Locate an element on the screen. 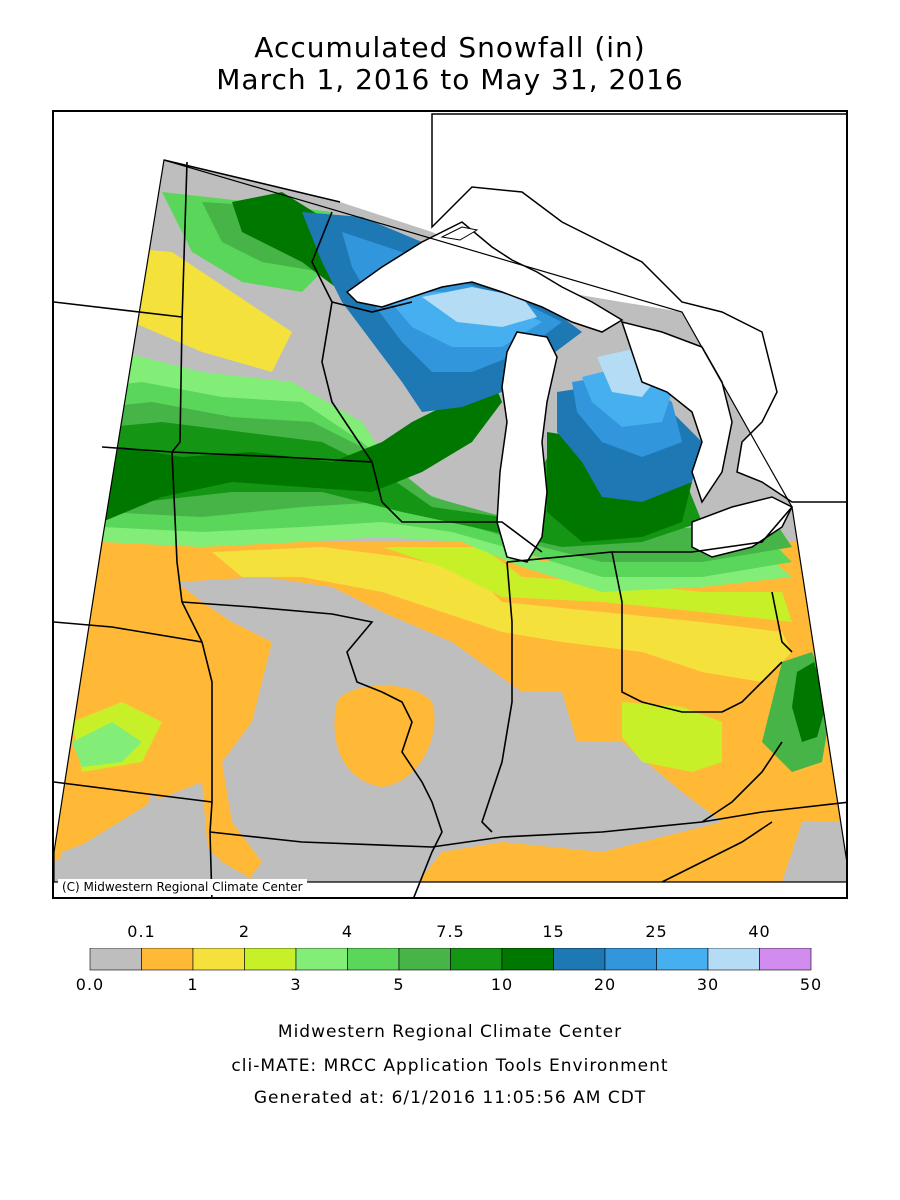 The image size is (900, 1200). lake-superior is located at coordinates (484, 277).